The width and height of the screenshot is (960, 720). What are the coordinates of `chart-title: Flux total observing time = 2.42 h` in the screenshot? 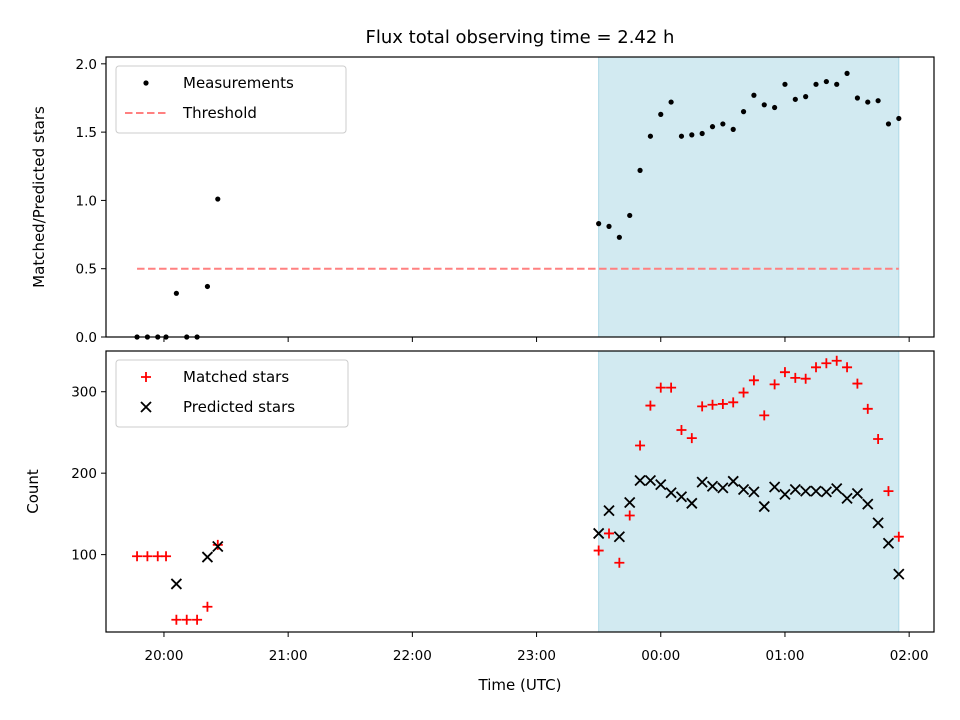 It's located at (520, 37).